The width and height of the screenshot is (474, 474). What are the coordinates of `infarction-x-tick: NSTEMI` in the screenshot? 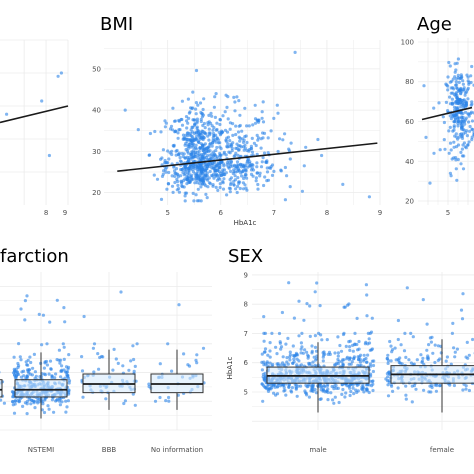 It's located at (41, 450).